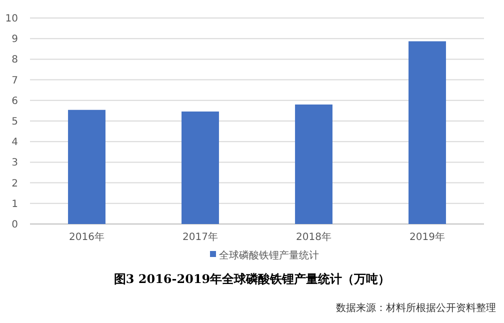 Image resolution: width=504 pixels, height=323 pixels. I want to click on y-tick-label: 1, so click(15, 204).